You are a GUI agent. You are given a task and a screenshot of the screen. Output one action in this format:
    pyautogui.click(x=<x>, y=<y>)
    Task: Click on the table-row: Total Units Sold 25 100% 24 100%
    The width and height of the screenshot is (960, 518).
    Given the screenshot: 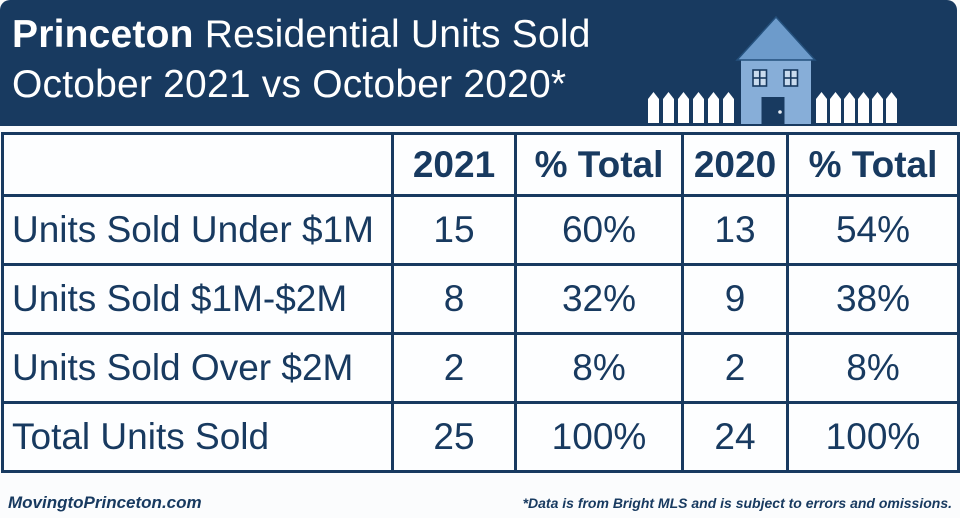 What is the action you would take?
    pyautogui.click(x=480, y=437)
    